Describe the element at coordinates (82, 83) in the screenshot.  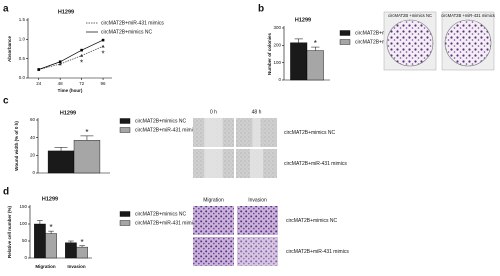
I see `x-tick-label: 72` at that location.